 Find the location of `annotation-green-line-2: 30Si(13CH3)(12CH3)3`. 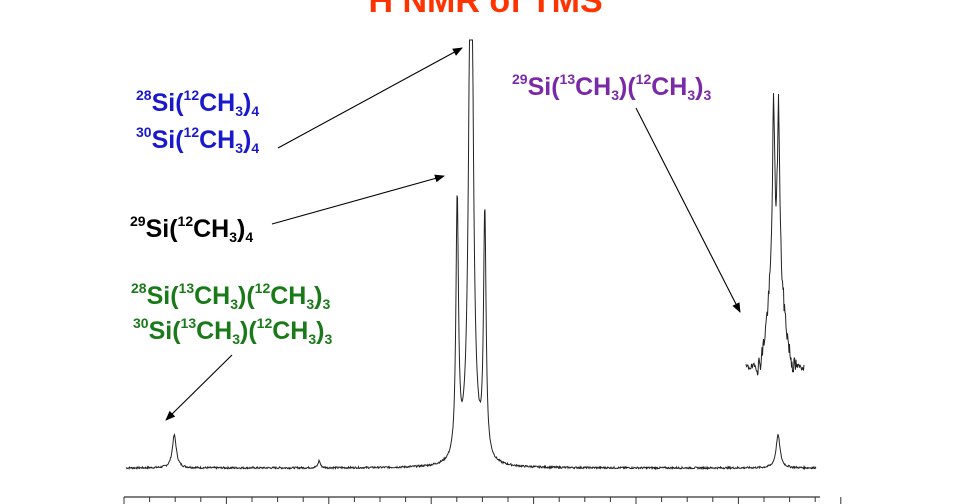

annotation-green-line-2: 30Si(13CH3)(12CH3)3 is located at coordinates (232, 331).